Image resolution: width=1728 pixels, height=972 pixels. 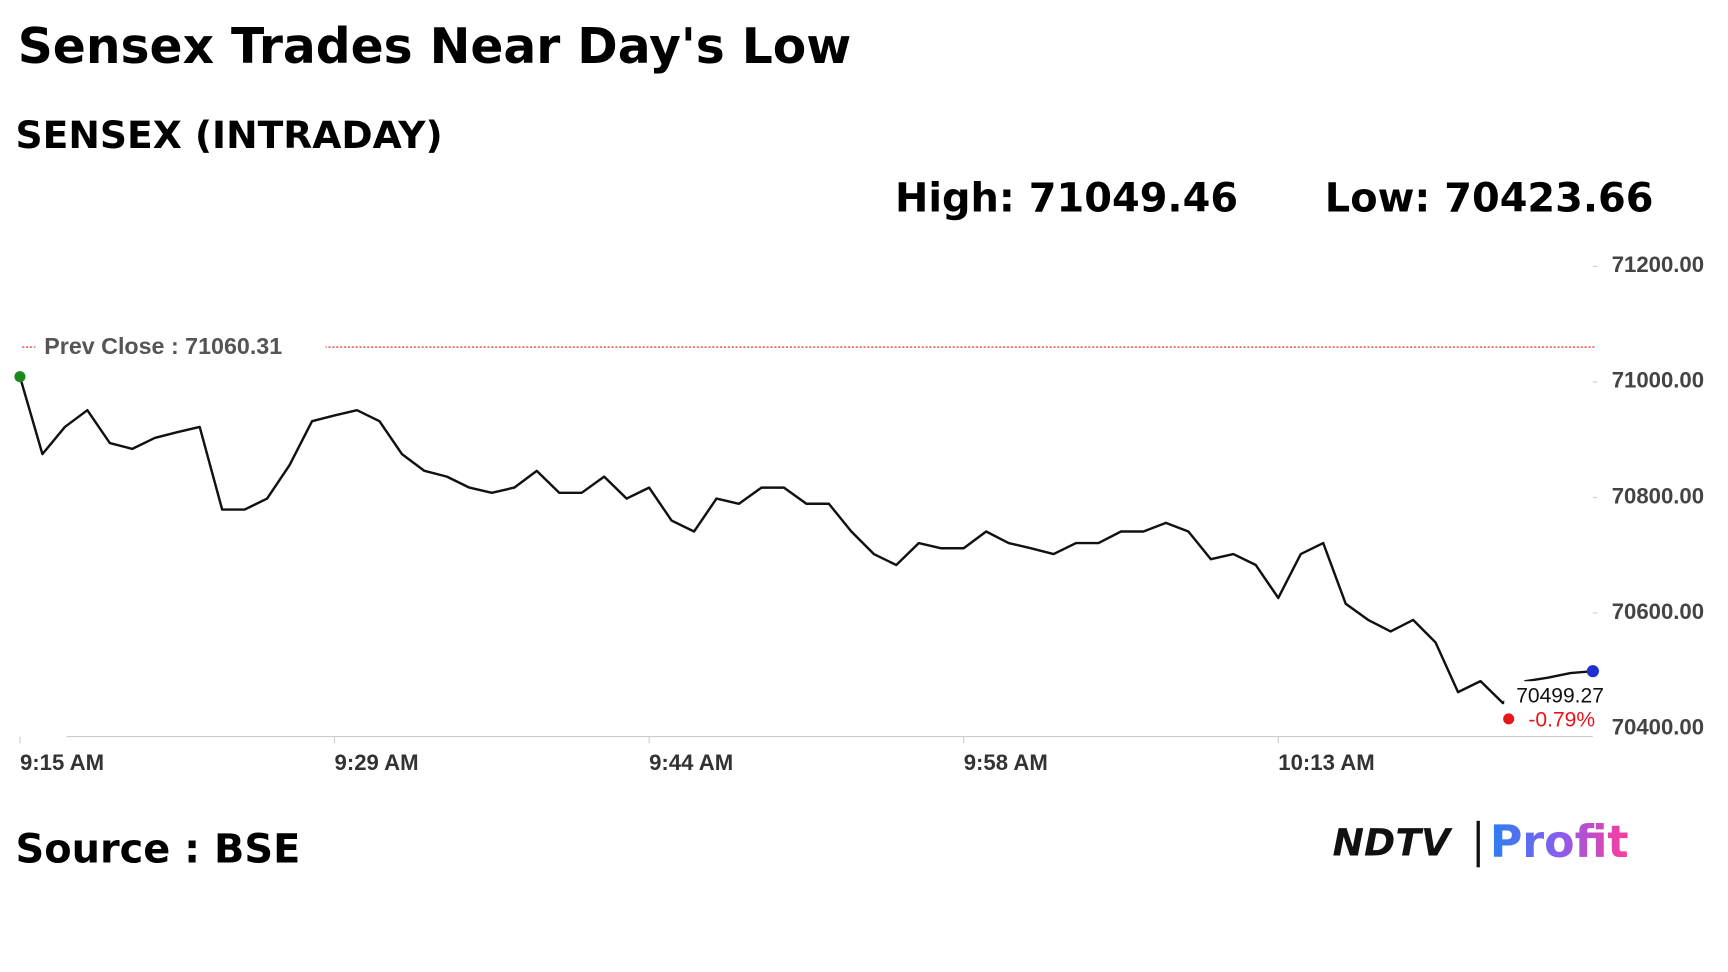 What do you see at coordinates (955, 198) in the screenshot?
I see `high-label: High:` at bounding box center [955, 198].